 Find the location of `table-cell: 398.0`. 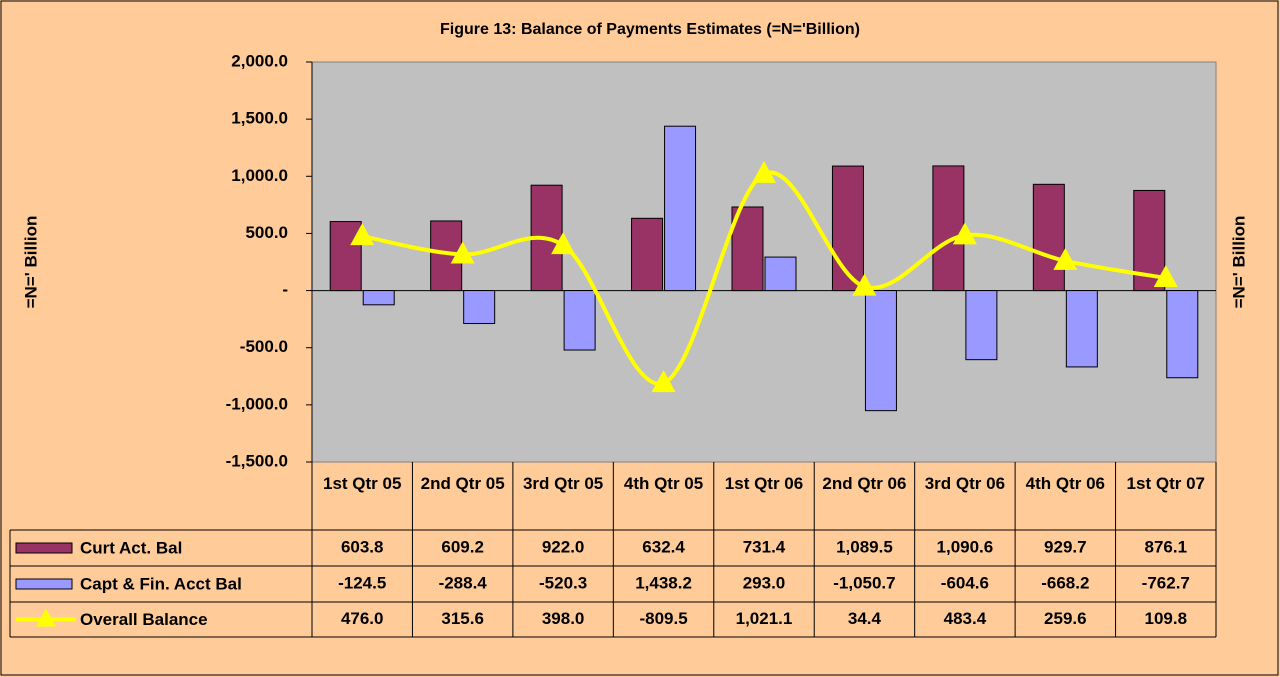

table-cell: 398.0 is located at coordinates (563, 618).